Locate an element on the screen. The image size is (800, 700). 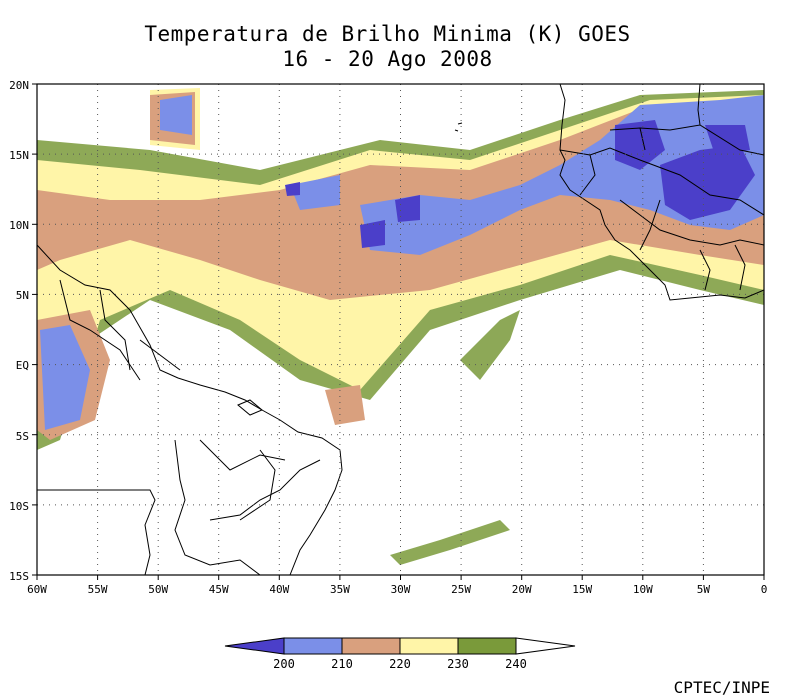
lat-label-5s: 5S is located at coordinates (22, 436).